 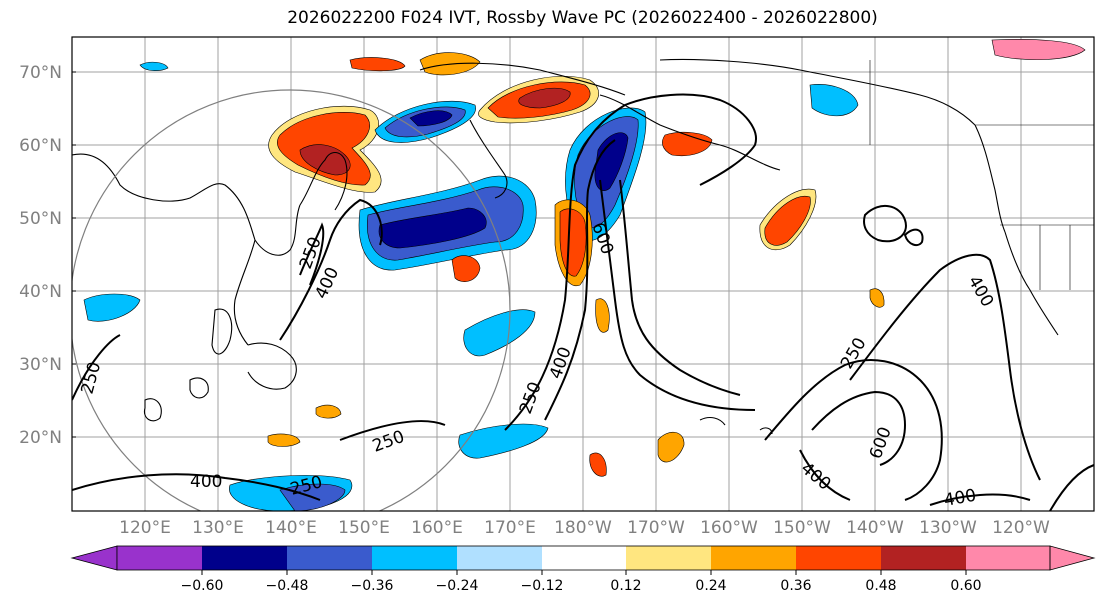 I want to click on political-borders, so click(x=981, y=175).